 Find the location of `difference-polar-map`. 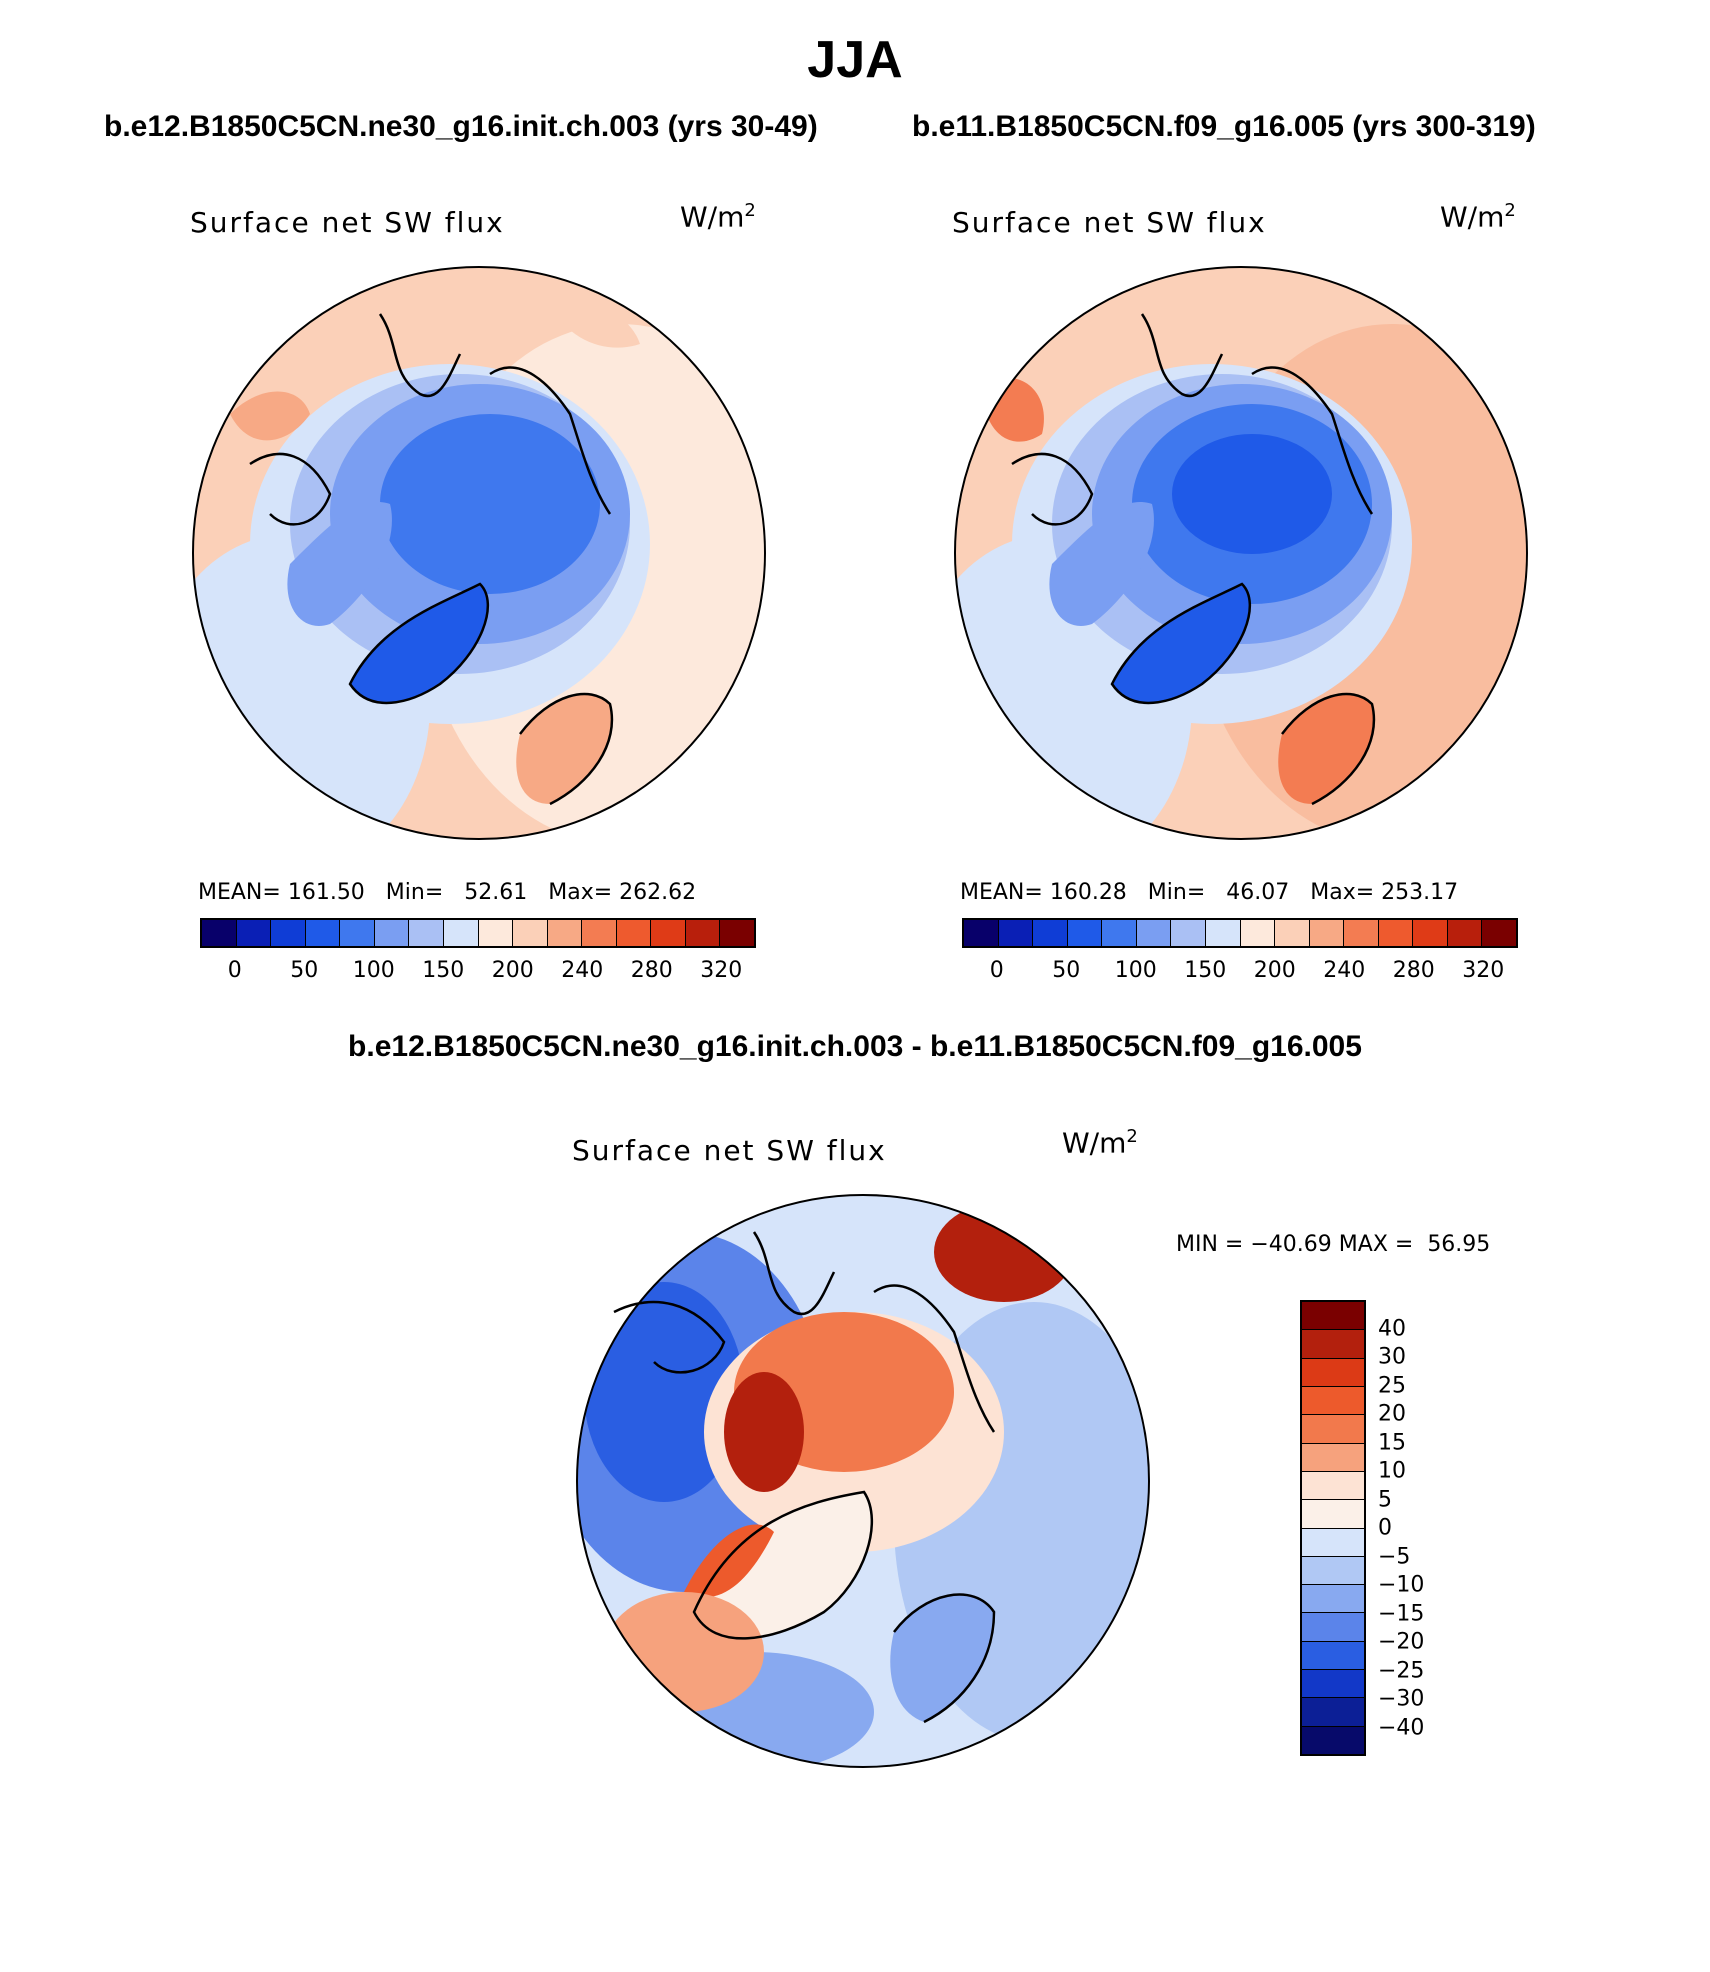

difference-polar-map is located at coordinates (863, 1481).